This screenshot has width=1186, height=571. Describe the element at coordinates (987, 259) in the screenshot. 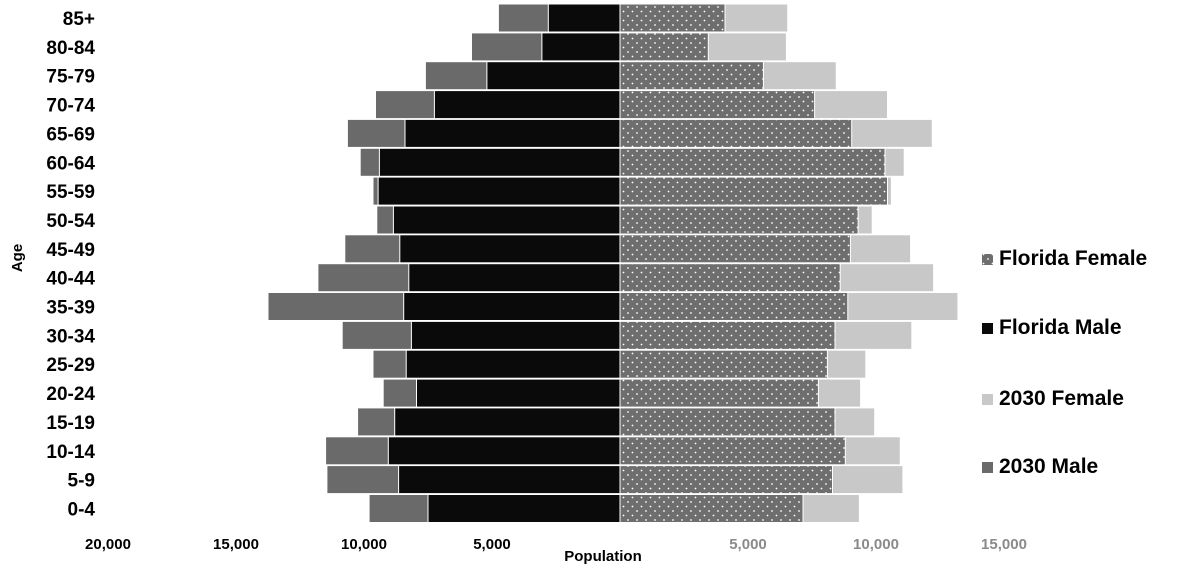

I see `legend-swatch-florida-female` at that location.